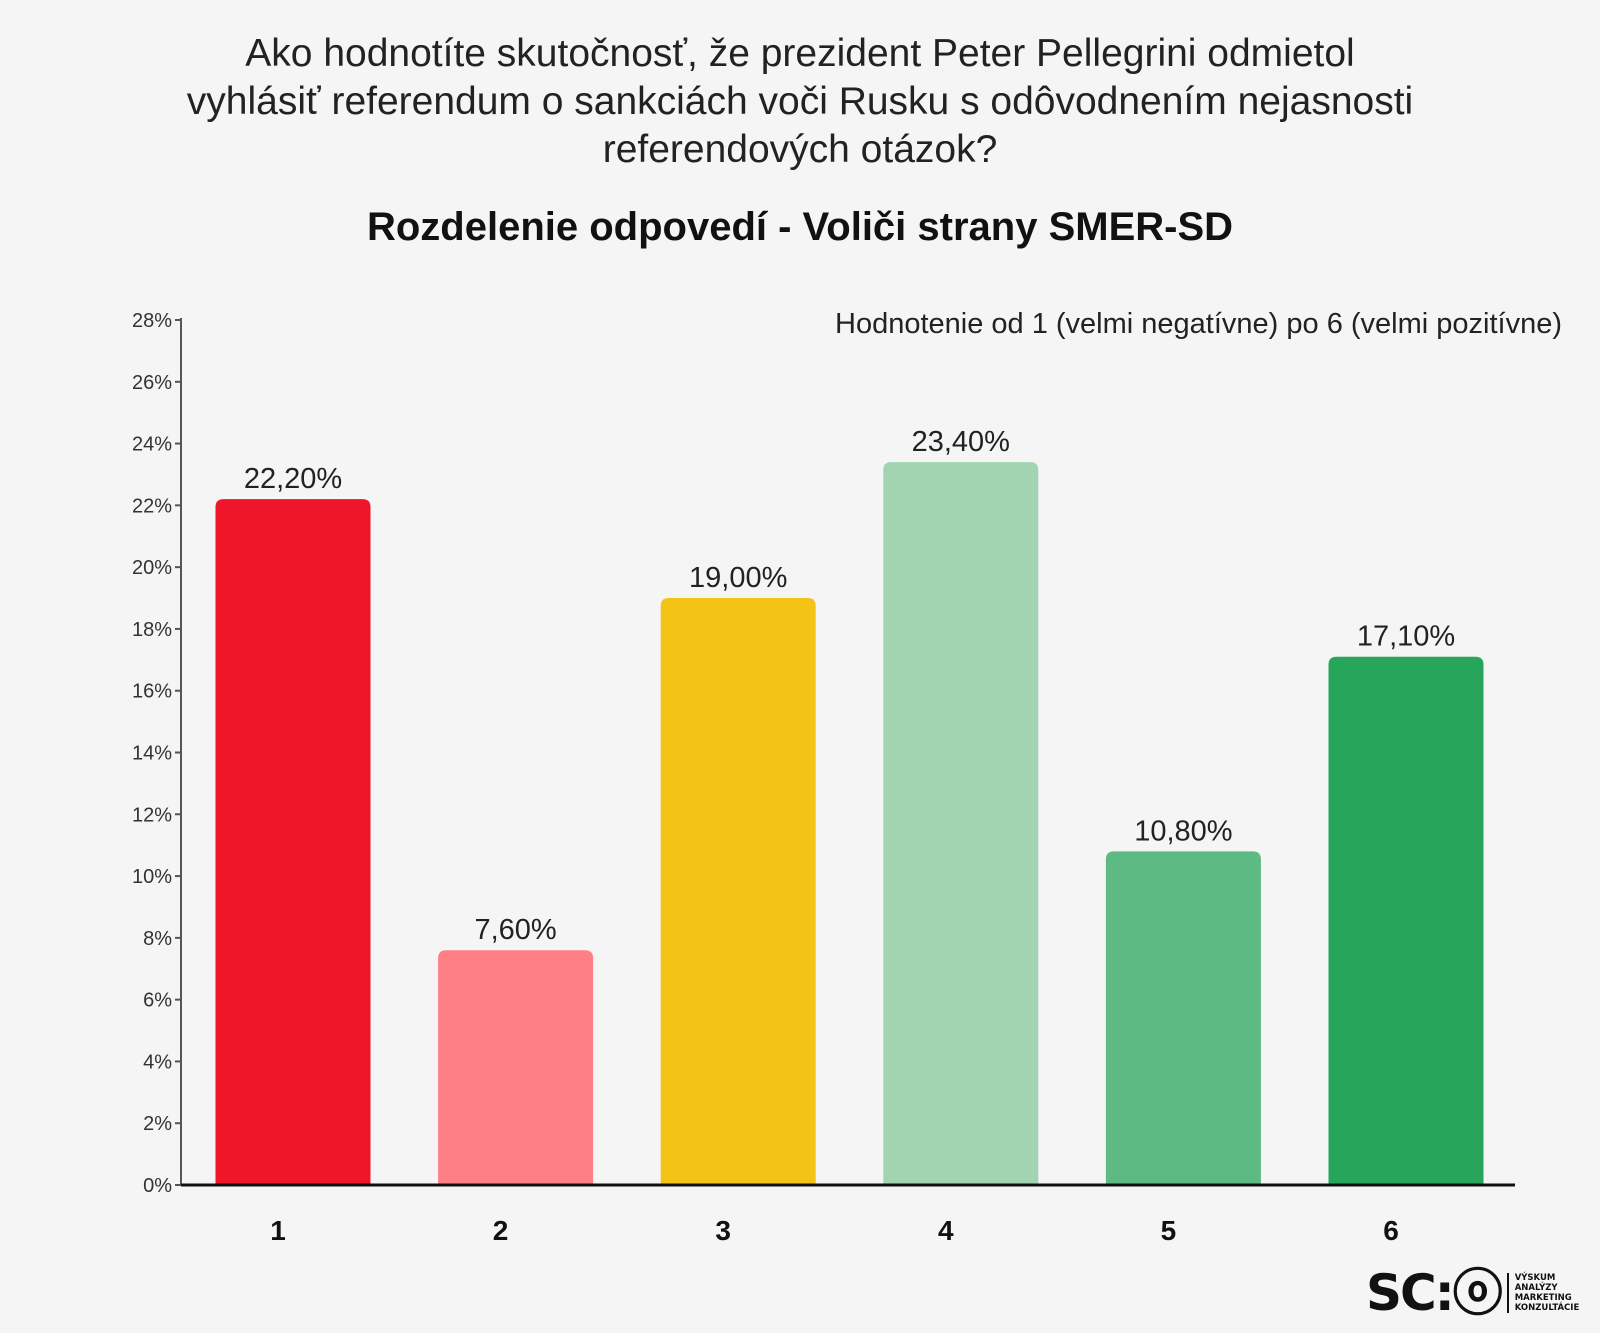 This screenshot has height=1333, width=1600. What do you see at coordinates (1543, 1298) in the screenshot?
I see `logo-line-3: MARKETING` at bounding box center [1543, 1298].